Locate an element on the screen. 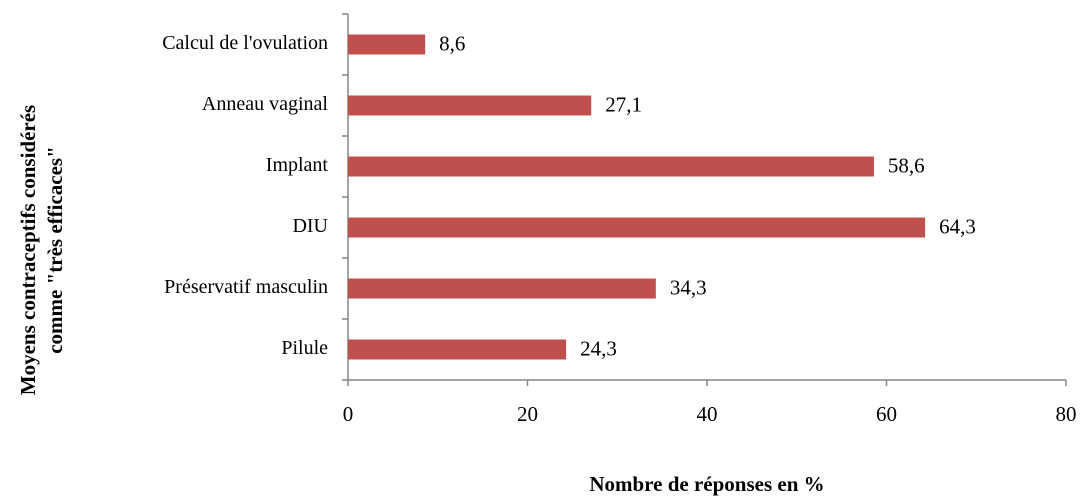 The image size is (1086, 499). x-tick-label: 20 is located at coordinates (527, 414).